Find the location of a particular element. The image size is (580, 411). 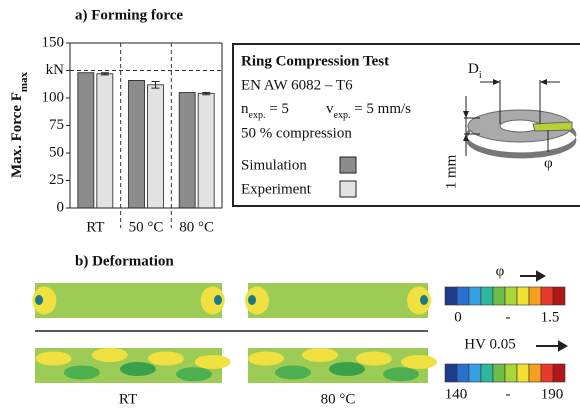

column-label: 80 °C is located at coordinates (338, 399).